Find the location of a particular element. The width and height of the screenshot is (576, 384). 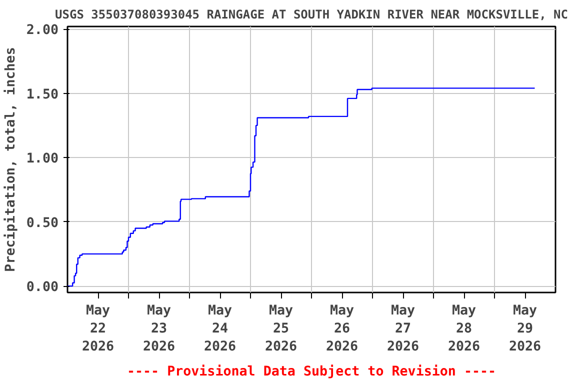

y-tick-label: 1.50 is located at coordinates (42, 94).